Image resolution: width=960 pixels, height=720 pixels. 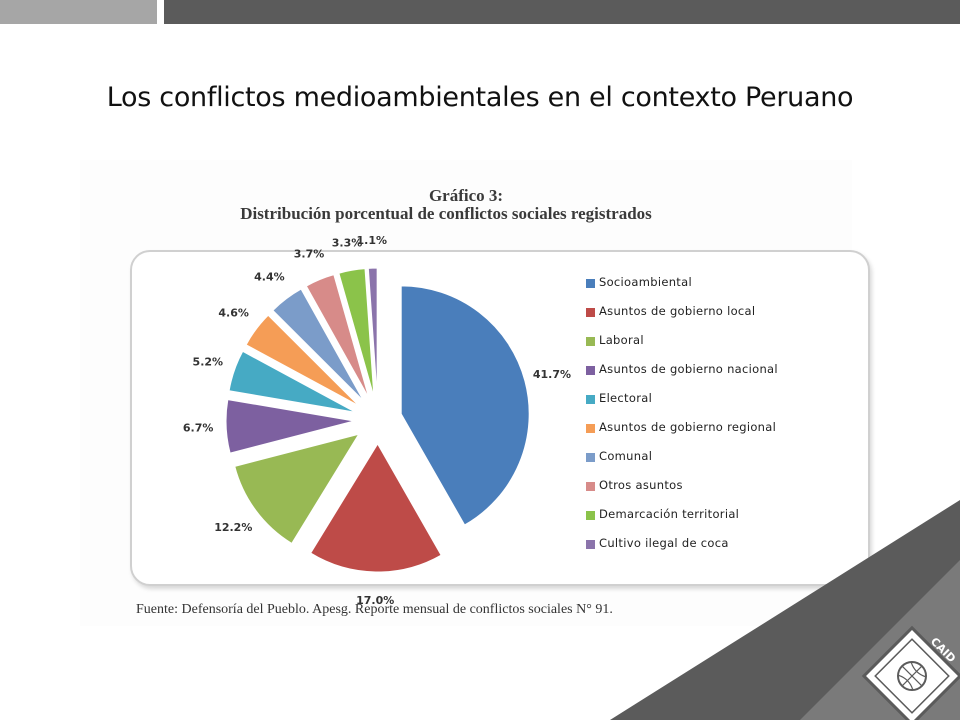 What do you see at coordinates (375, 600) in the screenshot?
I see `pie-data-label: 17.0%` at bounding box center [375, 600].